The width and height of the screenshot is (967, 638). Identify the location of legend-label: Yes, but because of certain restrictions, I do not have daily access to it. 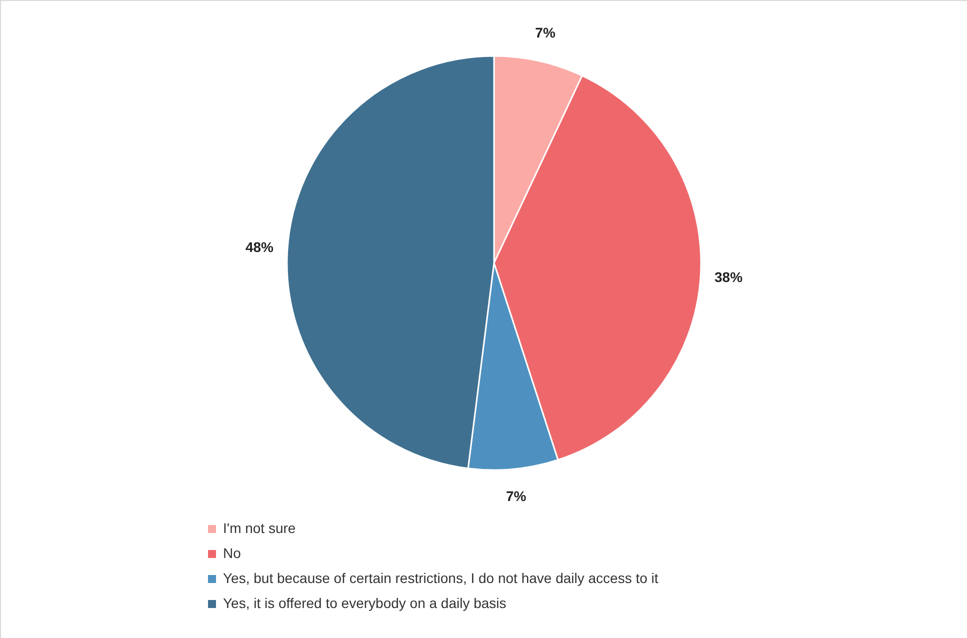
(440, 578).